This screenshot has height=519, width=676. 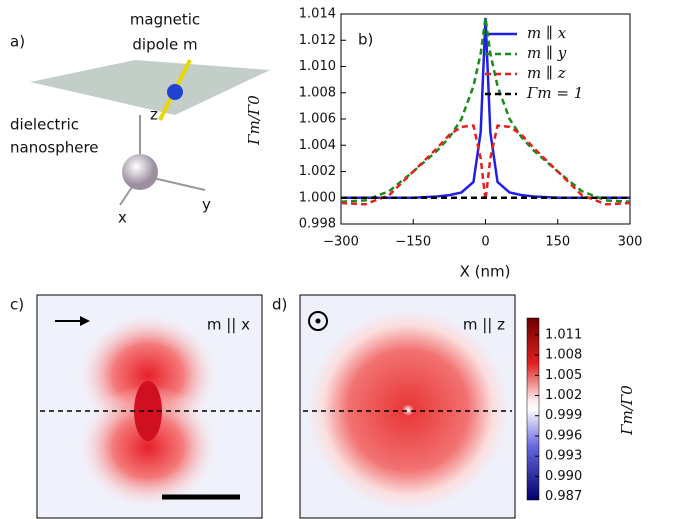 I want to click on colorbar-label: Γm/Γ0, so click(x=627, y=410).